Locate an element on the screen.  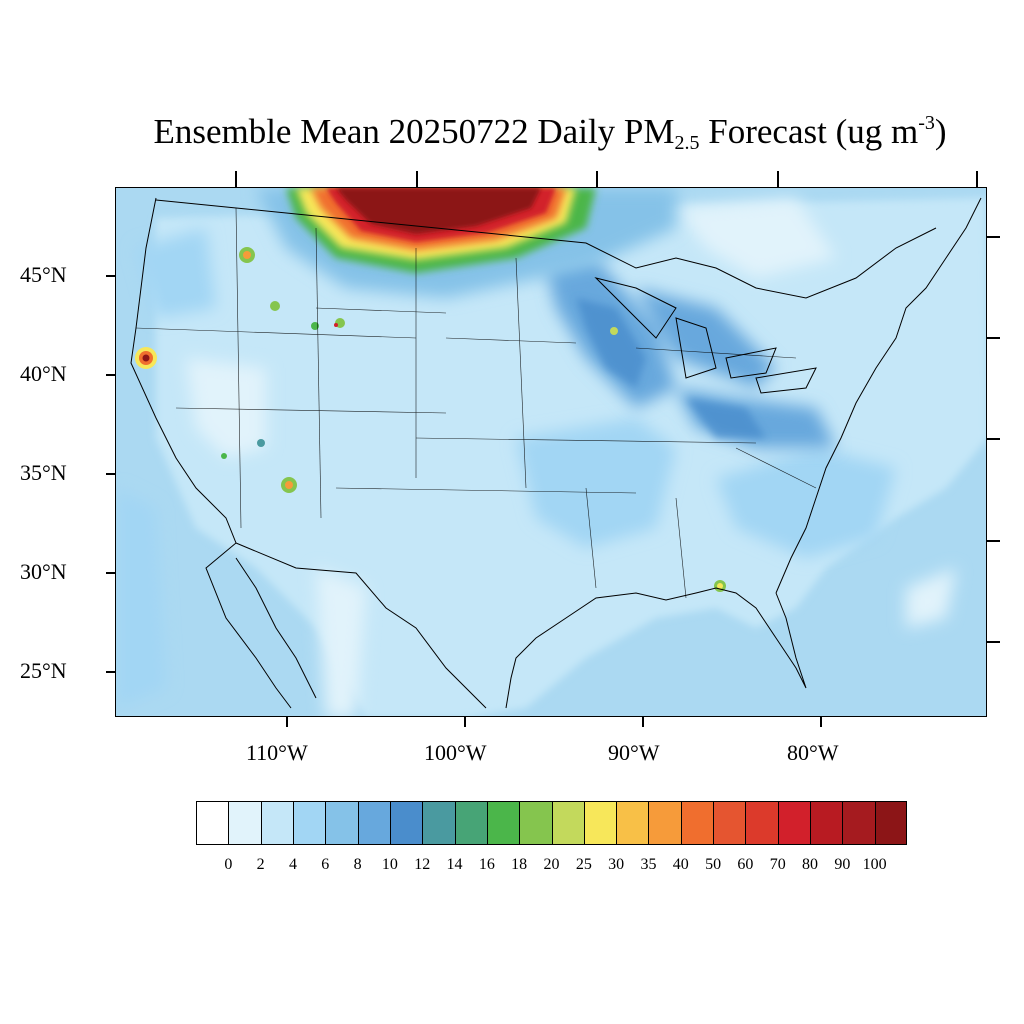
hotspot-central-idaho is located at coordinates (307, 315).